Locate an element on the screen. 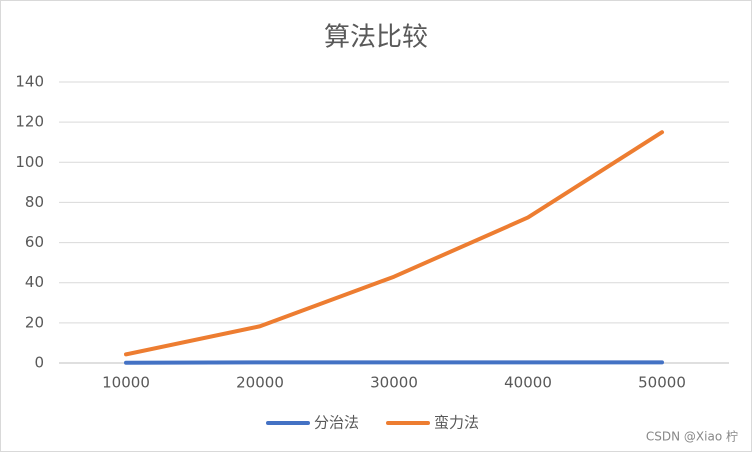 This screenshot has height=452, width=752. legend-label: 蛮力法 is located at coordinates (456, 423).